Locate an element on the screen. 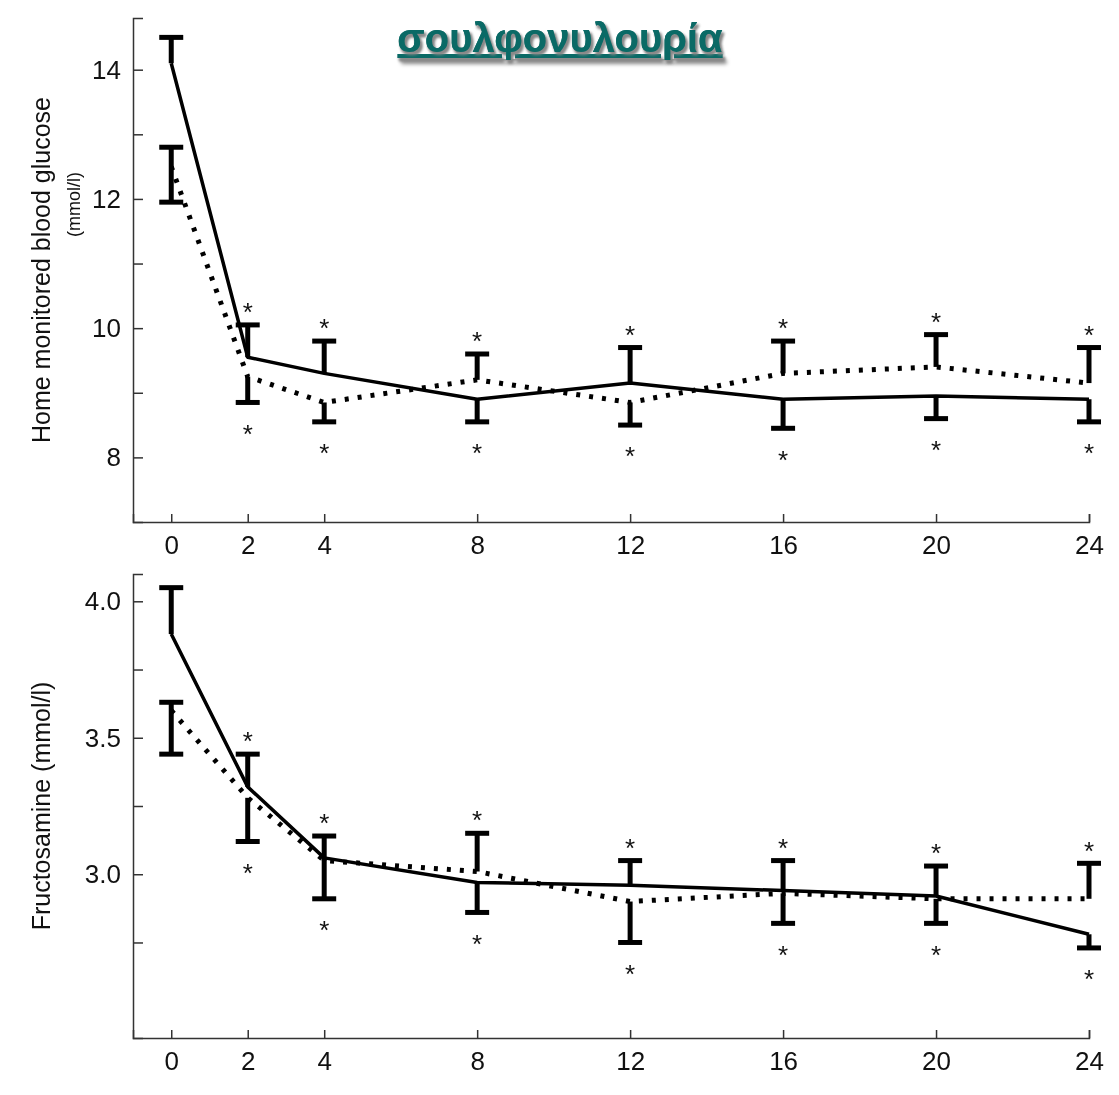 The image size is (1119, 1095). y-tick-label: 3.5 is located at coordinates (102, 737).